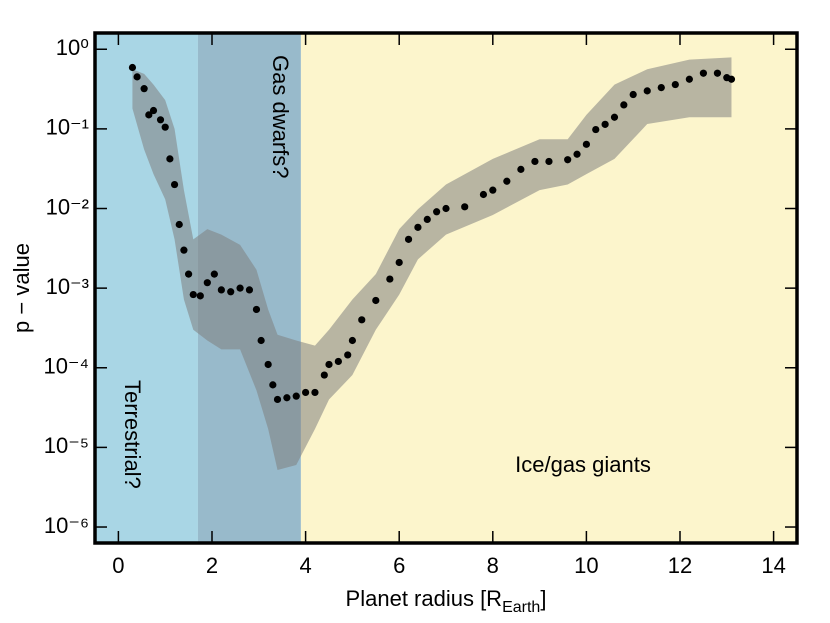  What do you see at coordinates (583, 464) in the screenshot?
I see `region-label: Ice/gas giants` at bounding box center [583, 464].